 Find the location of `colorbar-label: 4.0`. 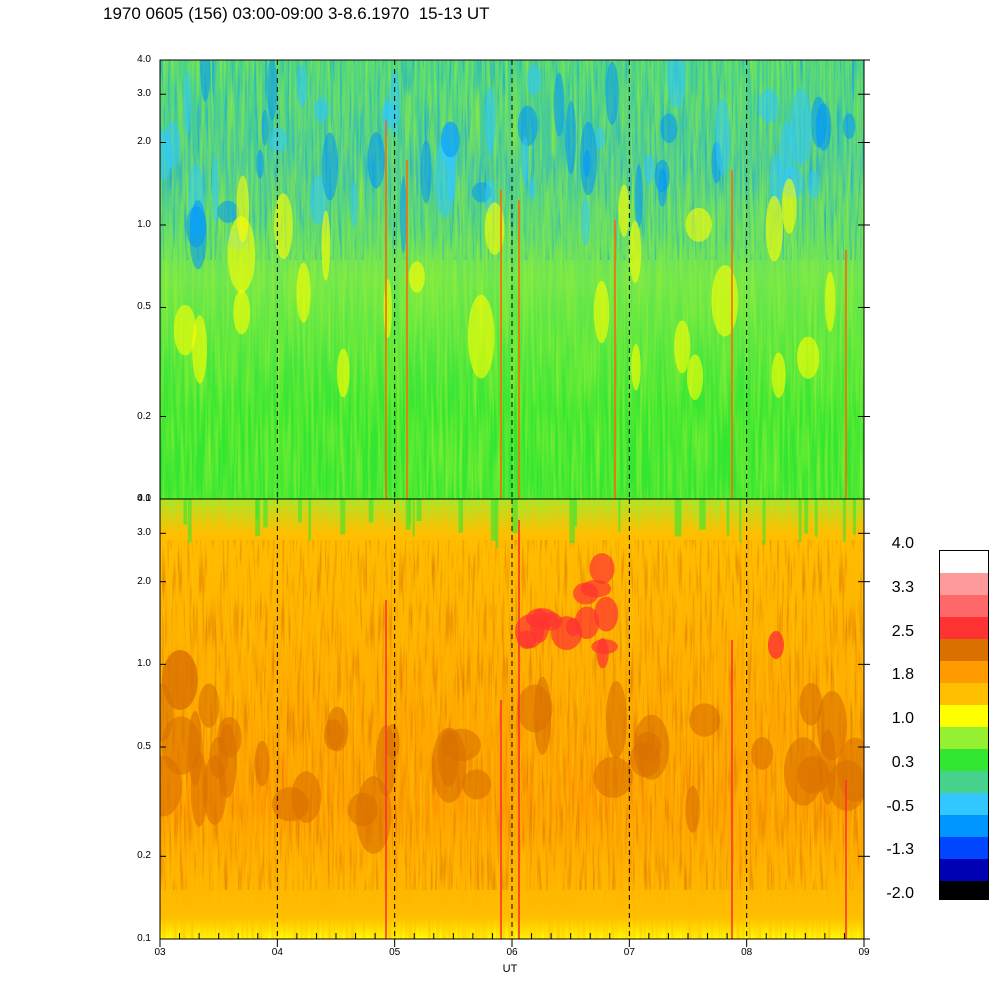

colorbar-label: 4.0 is located at coordinates (902, 543).